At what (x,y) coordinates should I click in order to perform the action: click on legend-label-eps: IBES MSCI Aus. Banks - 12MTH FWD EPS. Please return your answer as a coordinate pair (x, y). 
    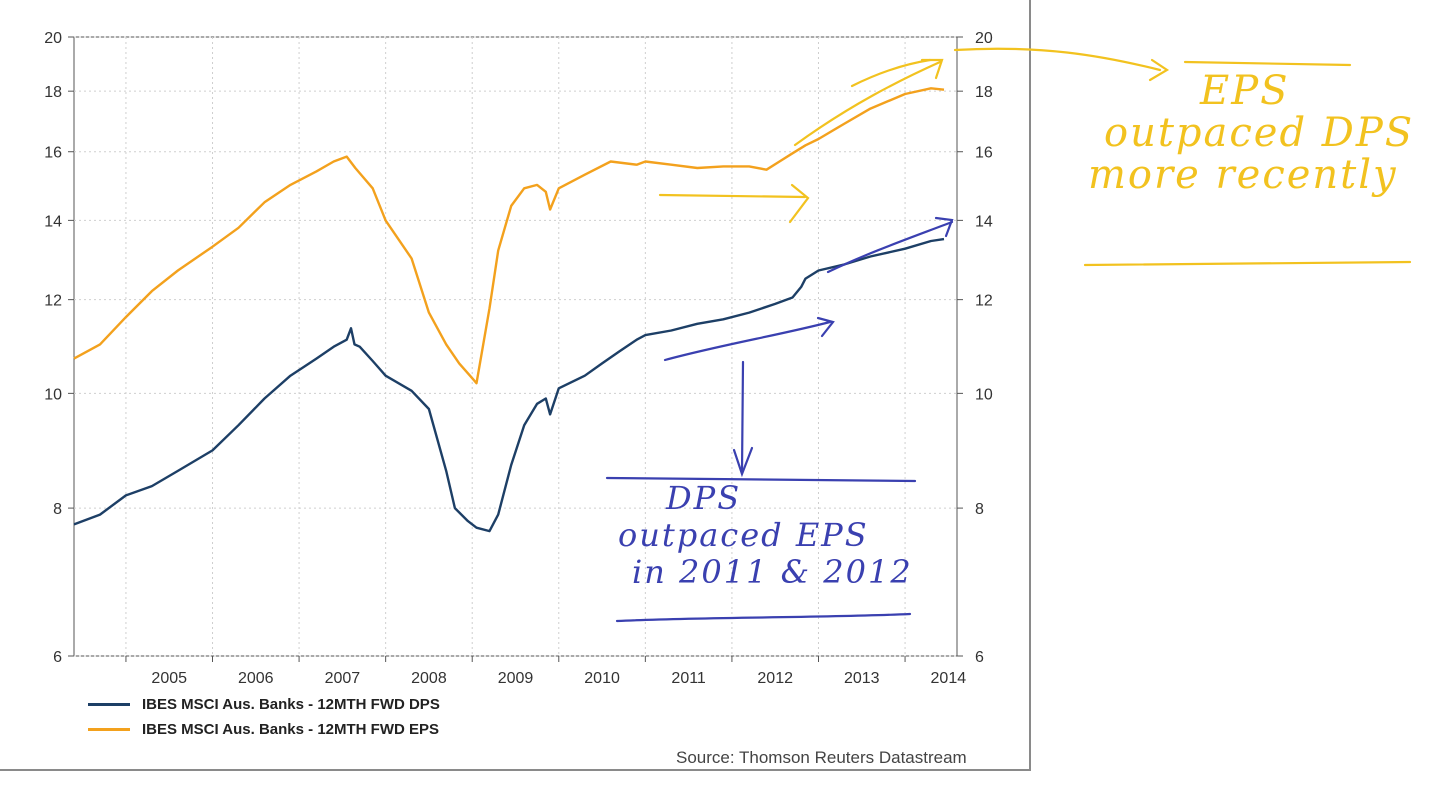
    Looking at the image, I should click on (290, 729).